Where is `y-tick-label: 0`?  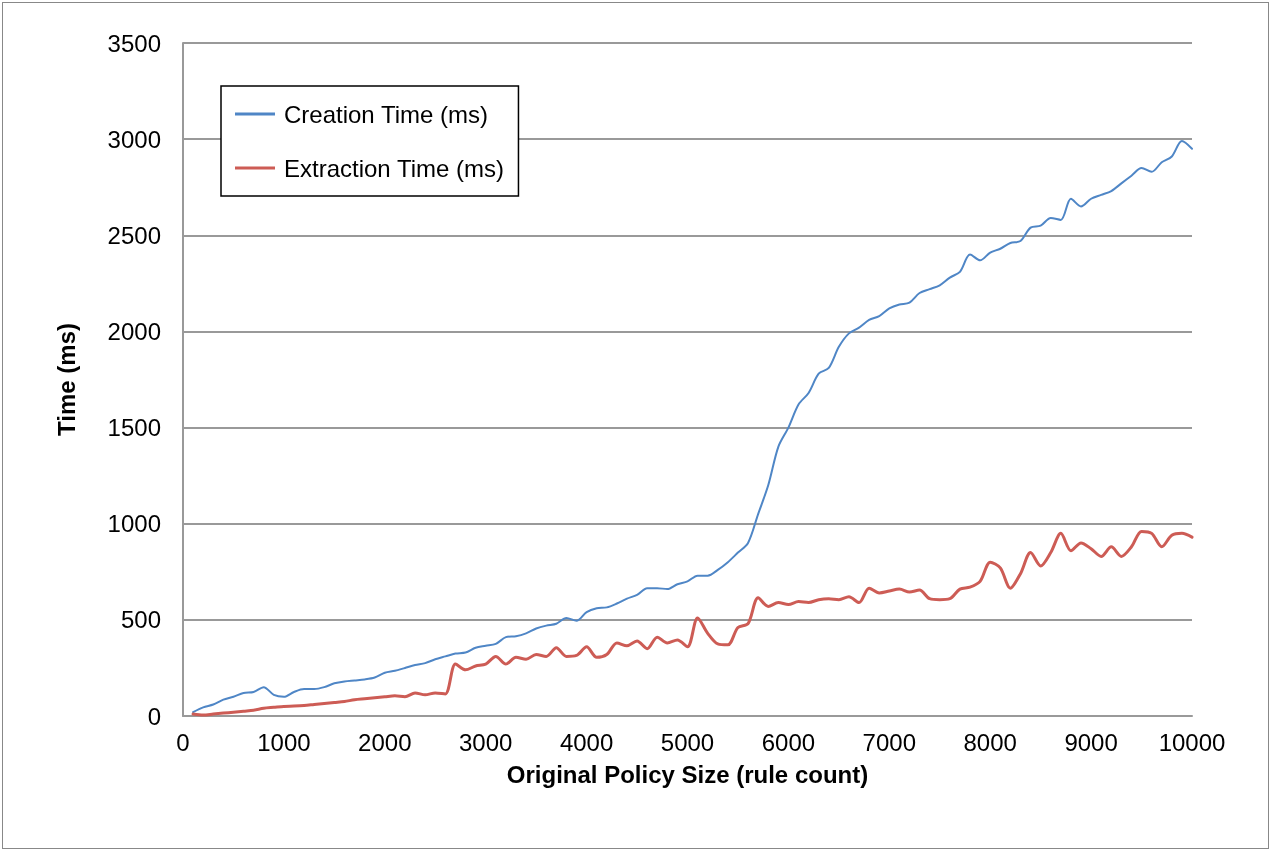
y-tick-label: 0 is located at coordinates (154, 716).